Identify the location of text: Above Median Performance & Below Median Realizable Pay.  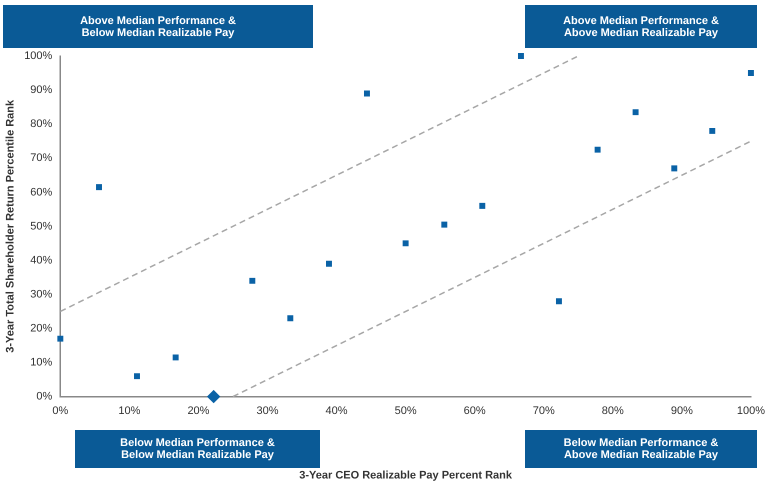
(158, 26).